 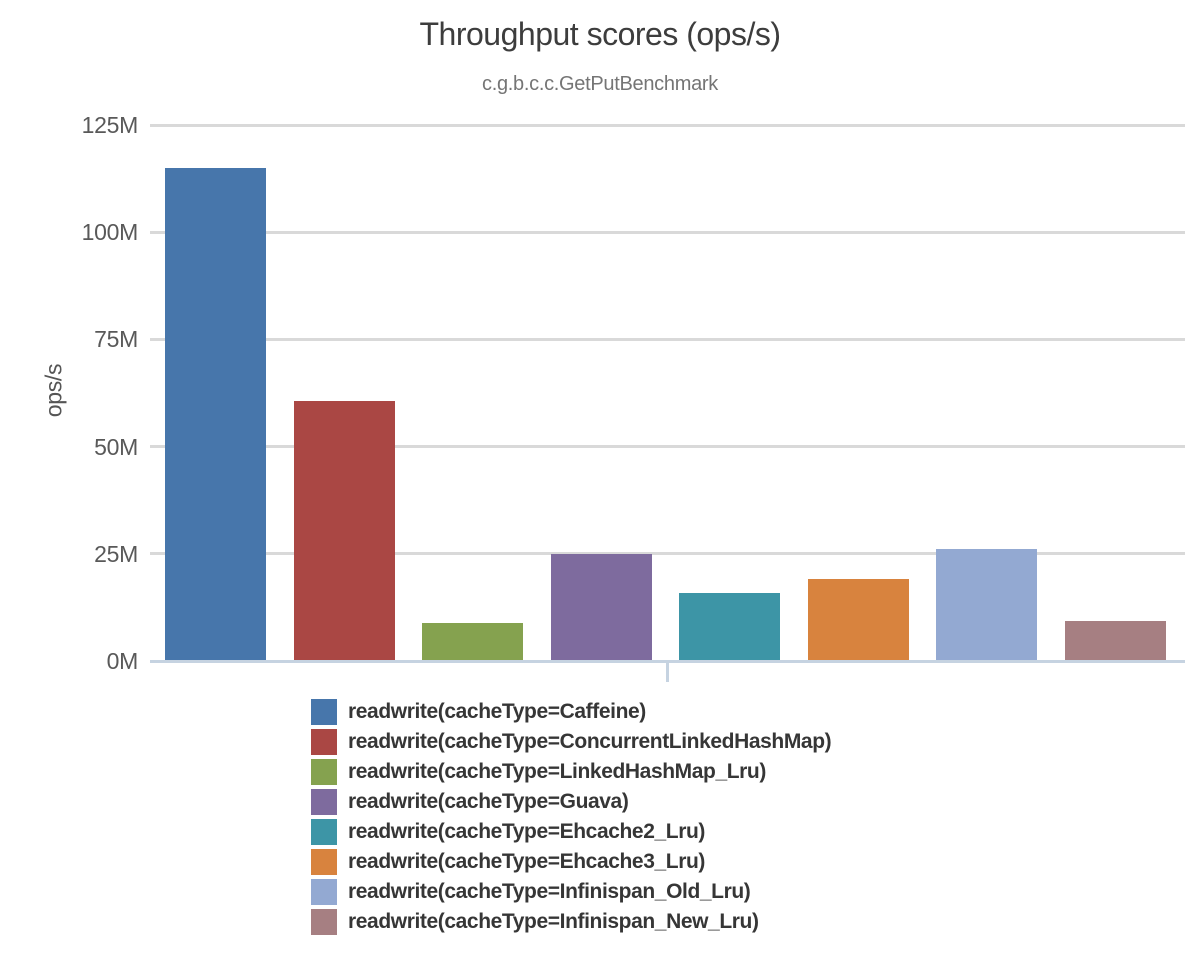 I want to click on y-tick-label-75m: 75M, so click(x=116, y=339).